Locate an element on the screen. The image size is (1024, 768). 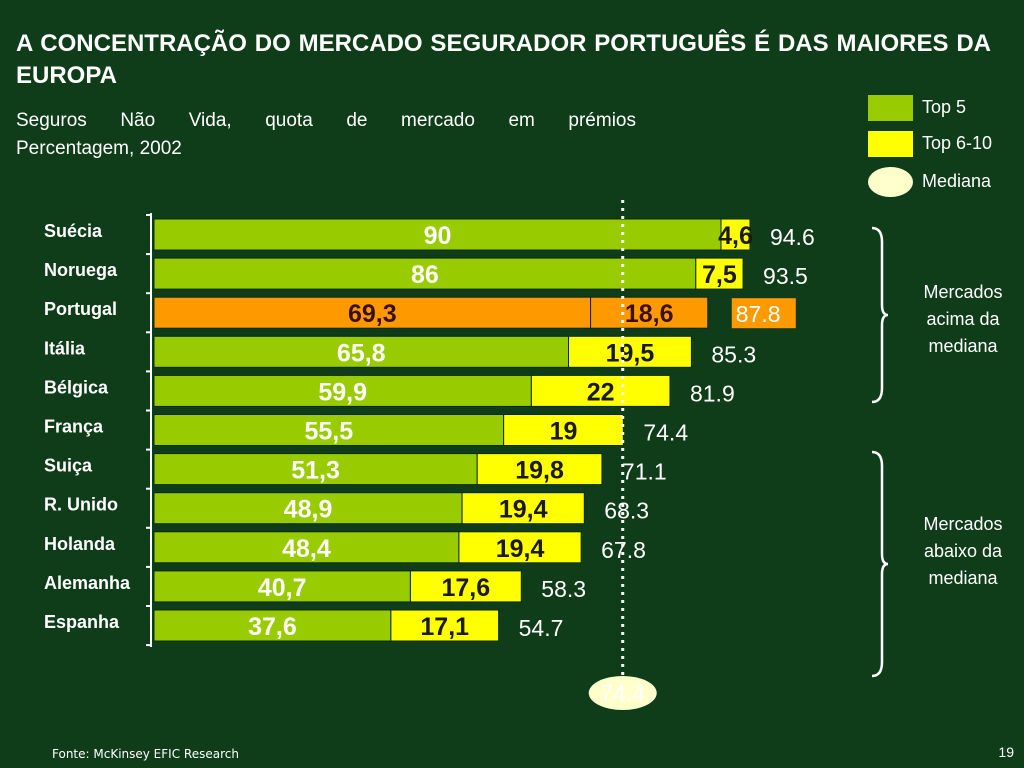
data-label-top5: 48,9 is located at coordinates (308, 510).